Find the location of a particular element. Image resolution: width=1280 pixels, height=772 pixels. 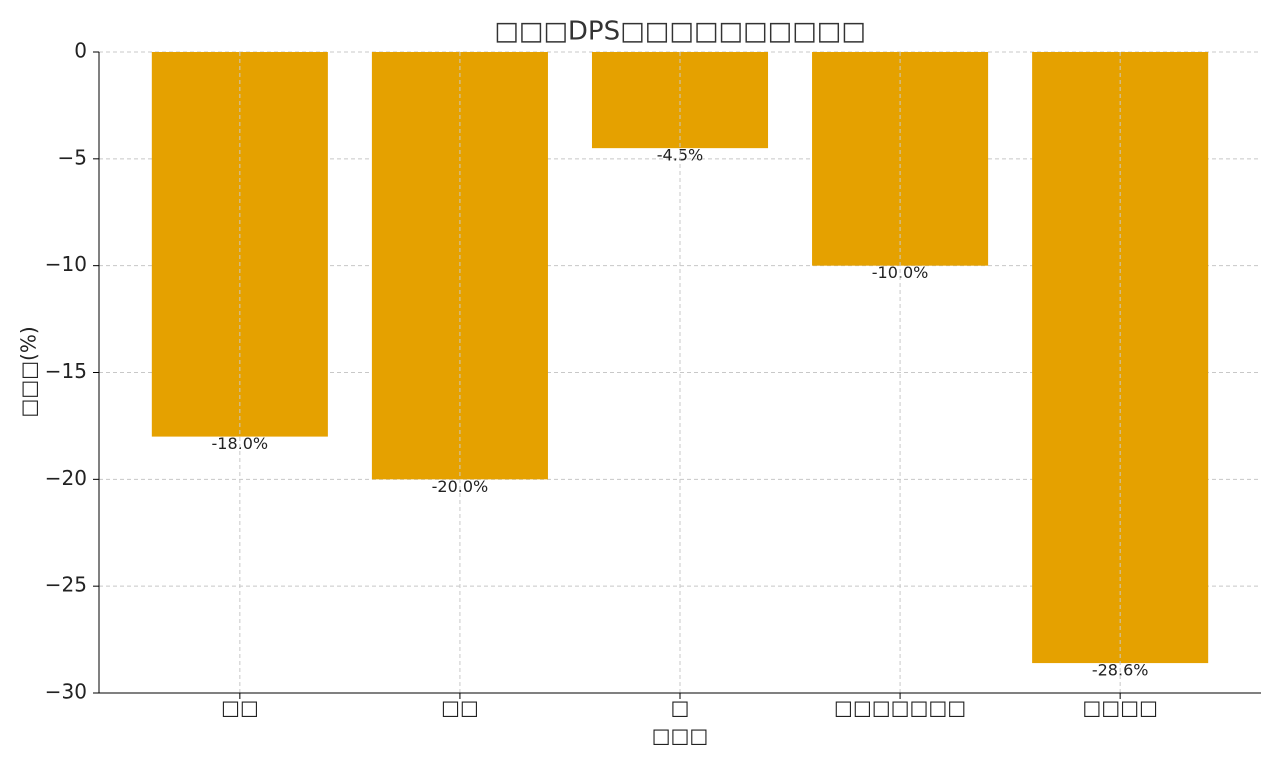

y-tick-label: −30 is located at coordinates (66, 692).